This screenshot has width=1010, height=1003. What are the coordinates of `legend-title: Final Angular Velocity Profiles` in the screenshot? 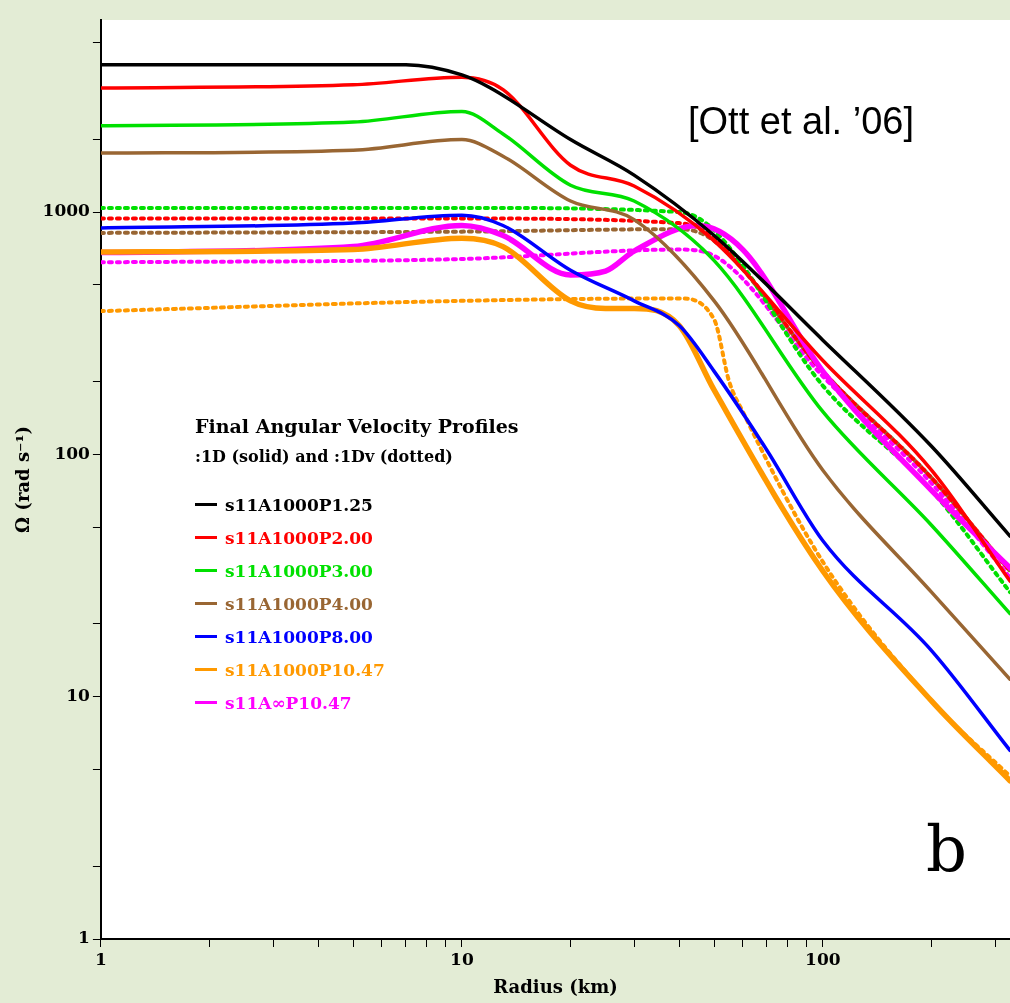 It's located at (357, 426).